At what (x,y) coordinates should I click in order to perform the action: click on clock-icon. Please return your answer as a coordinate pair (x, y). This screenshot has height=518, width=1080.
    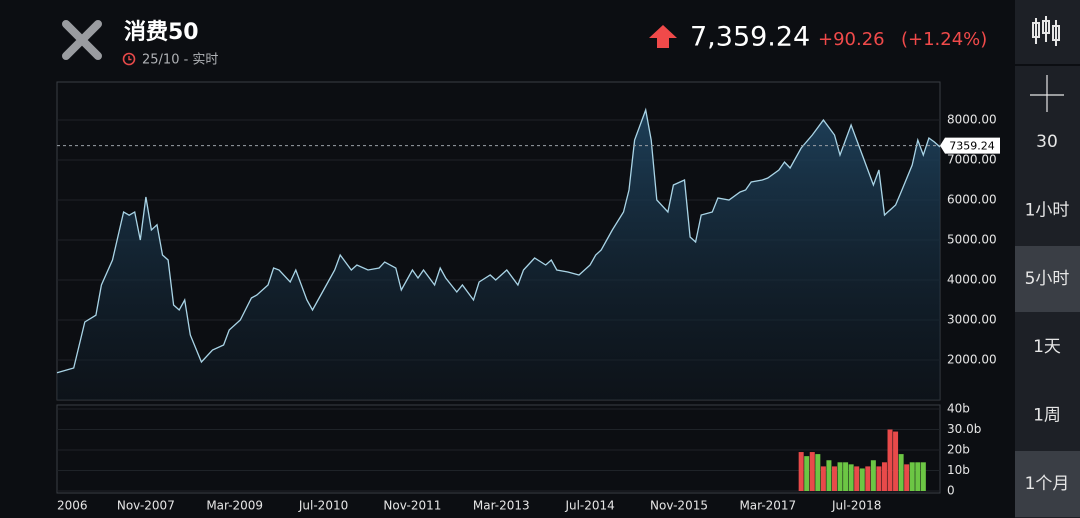
    Looking at the image, I should click on (129, 59).